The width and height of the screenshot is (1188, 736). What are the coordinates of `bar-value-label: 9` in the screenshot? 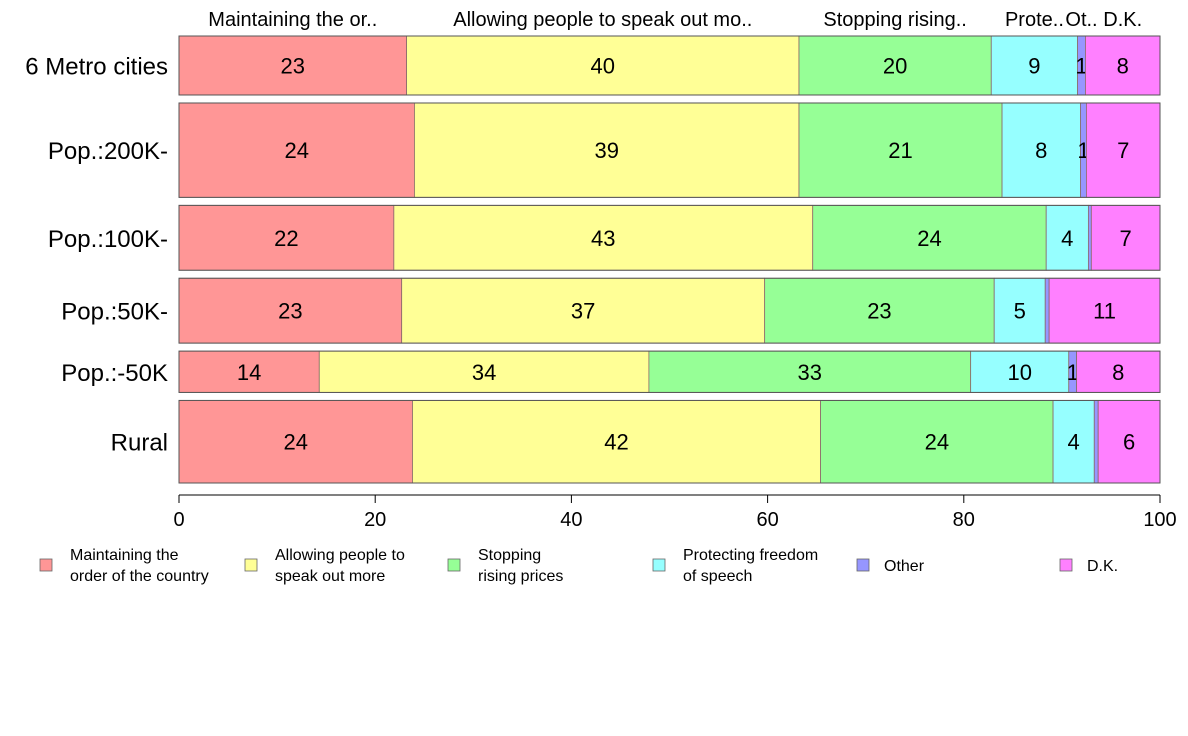 It's located at (1034, 65).